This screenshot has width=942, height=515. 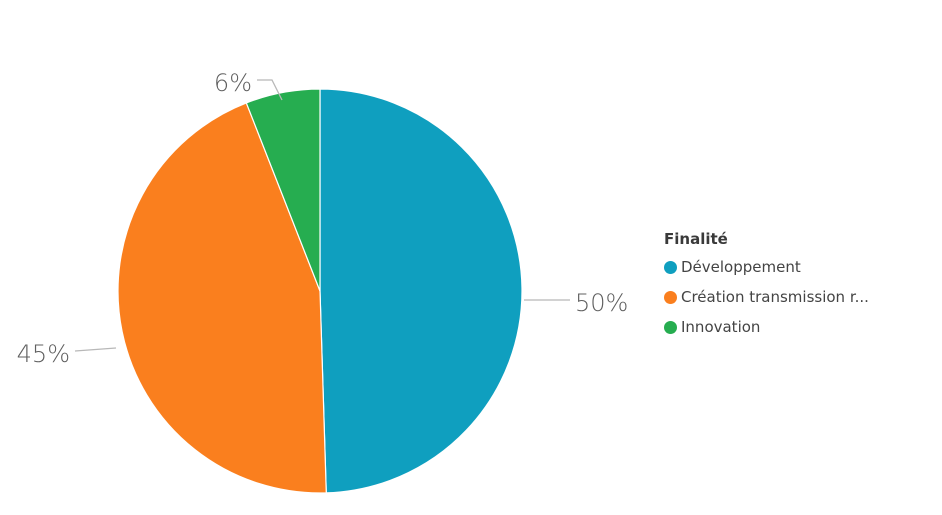 What do you see at coordinates (741, 267) in the screenshot?
I see `legend-label-developpement: Développement` at bounding box center [741, 267].